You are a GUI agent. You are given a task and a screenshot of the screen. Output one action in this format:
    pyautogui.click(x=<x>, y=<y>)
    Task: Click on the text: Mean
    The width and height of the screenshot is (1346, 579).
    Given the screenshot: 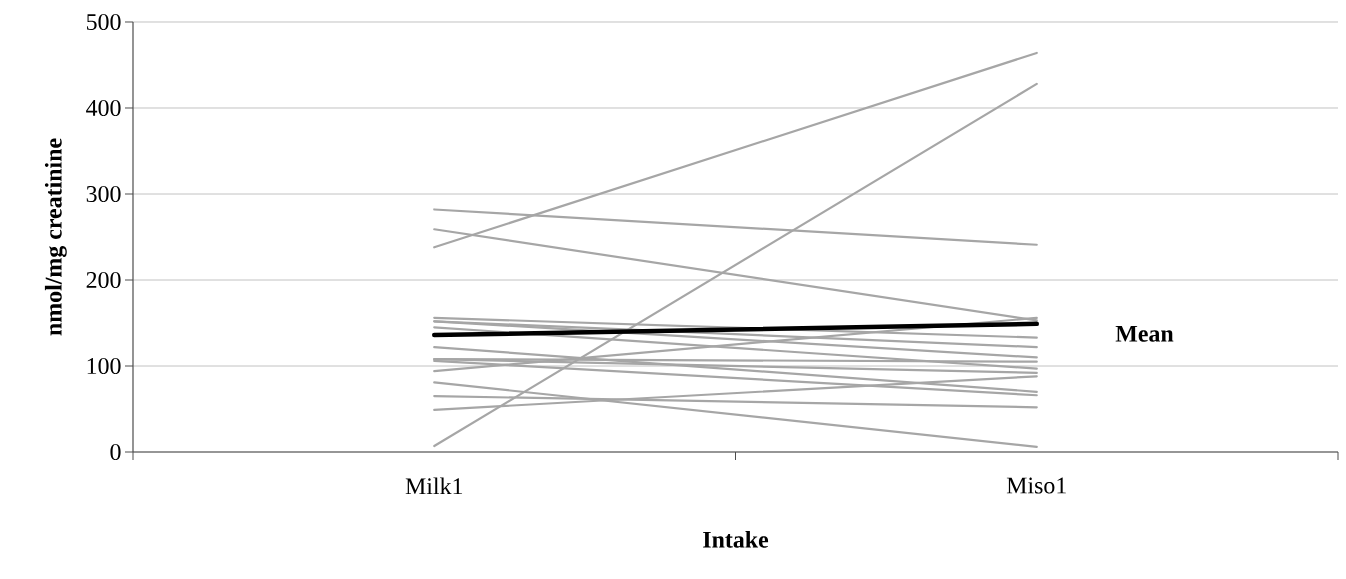 What is the action you would take?
    pyautogui.click(x=1144, y=333)
    